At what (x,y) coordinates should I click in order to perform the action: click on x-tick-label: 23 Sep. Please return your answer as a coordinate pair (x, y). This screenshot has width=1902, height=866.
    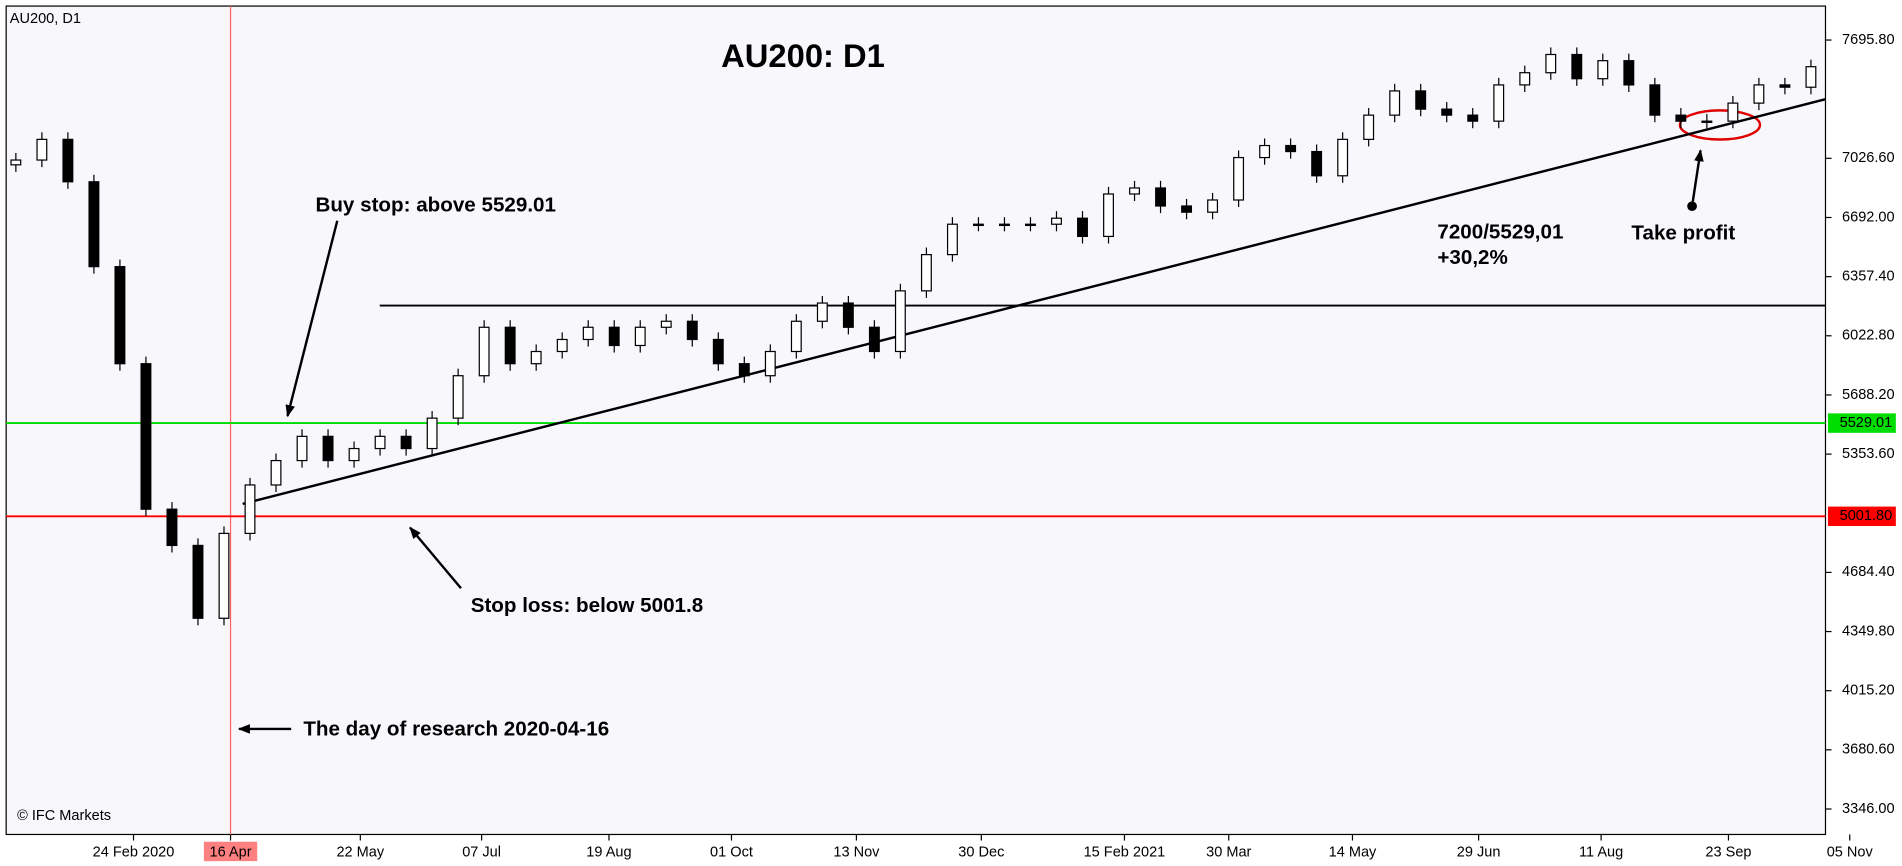
    Looking at the image, I should click on (1728, 853).